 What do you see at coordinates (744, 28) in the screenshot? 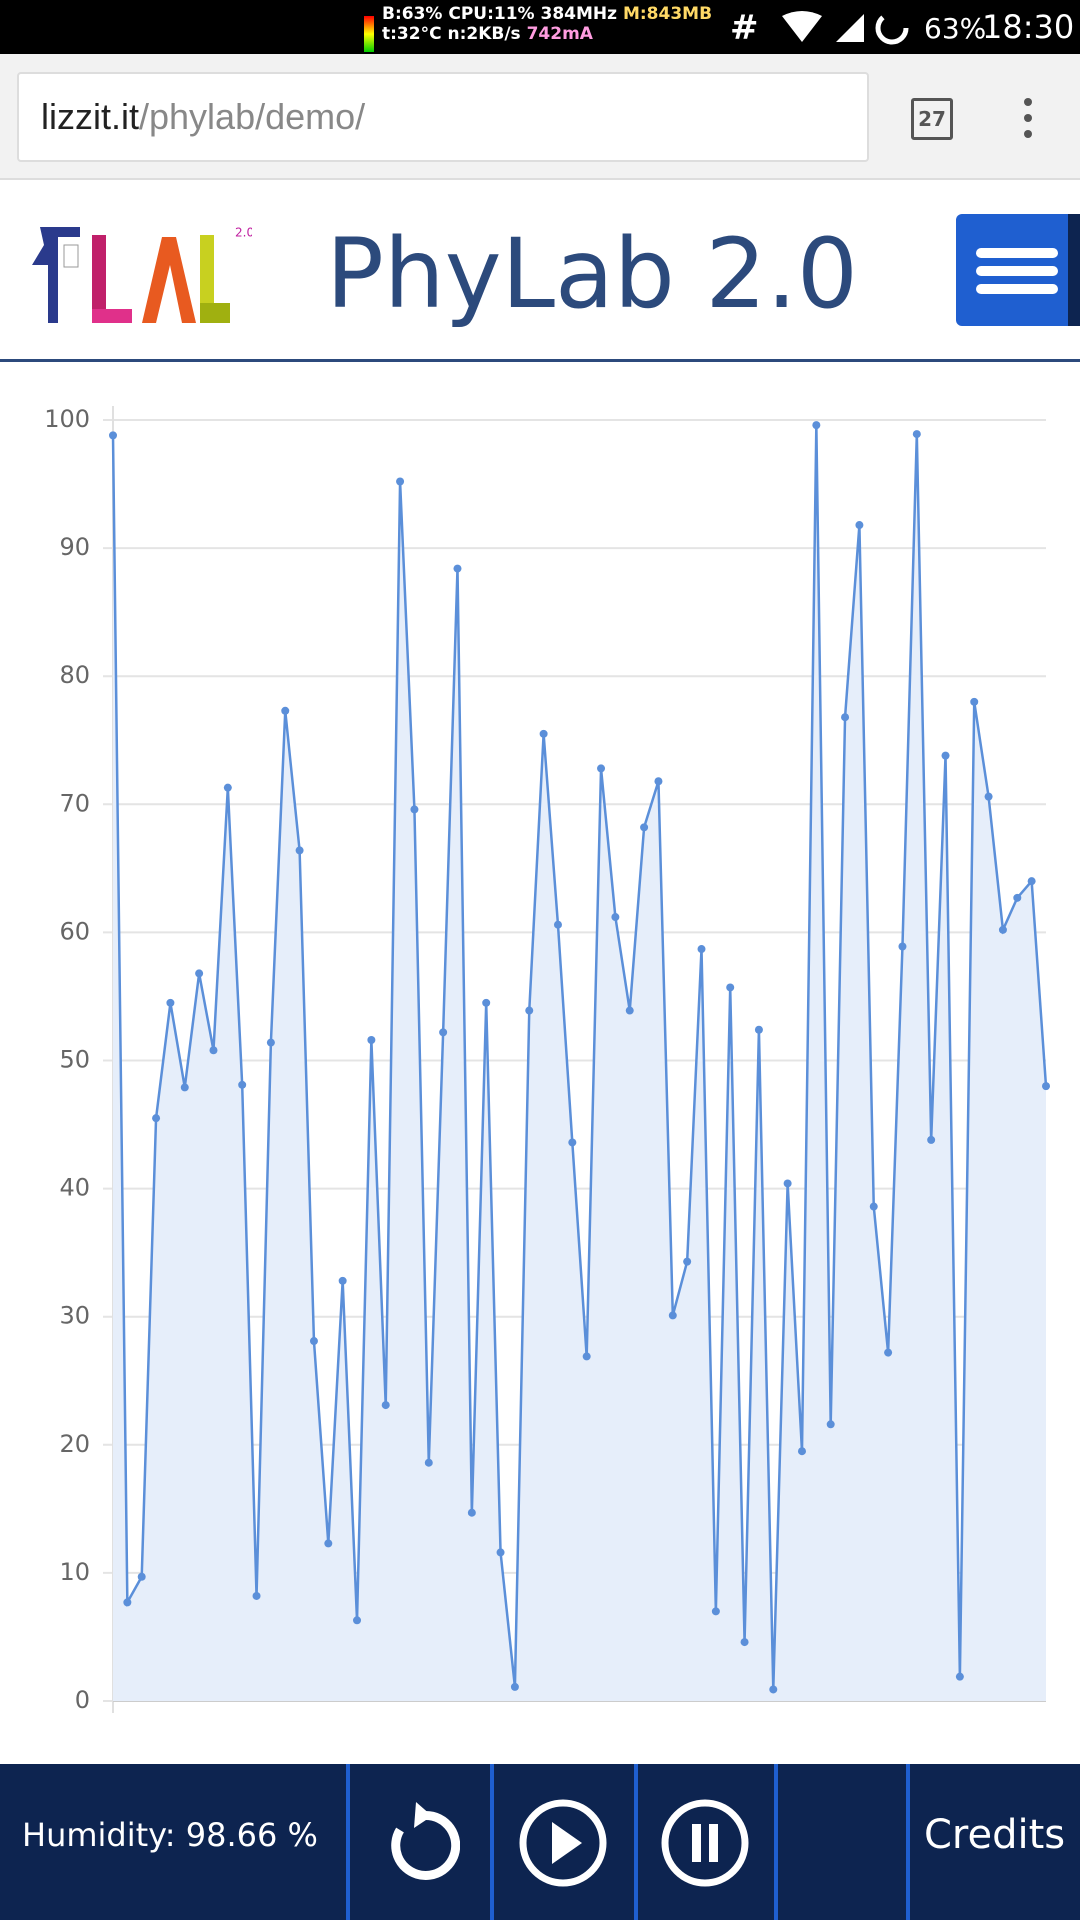
I see `hash: #` at bounding box center [744, 28].